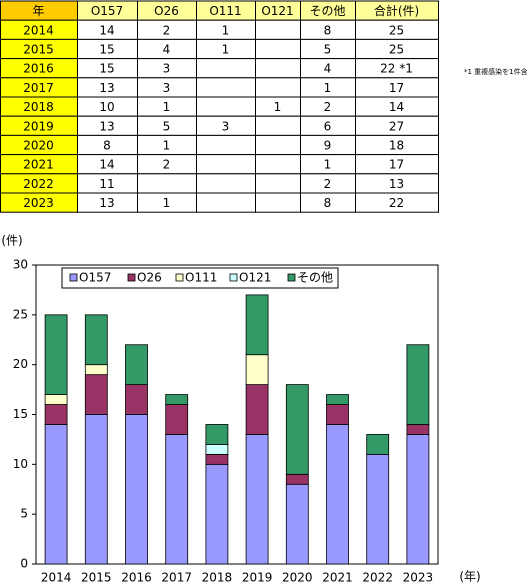 This screenshot has height=587, width=528. What do you see at coordinates (38, 126) in the screenshot?
I see `cell-text: 2019` at bounding box center [38, 126].